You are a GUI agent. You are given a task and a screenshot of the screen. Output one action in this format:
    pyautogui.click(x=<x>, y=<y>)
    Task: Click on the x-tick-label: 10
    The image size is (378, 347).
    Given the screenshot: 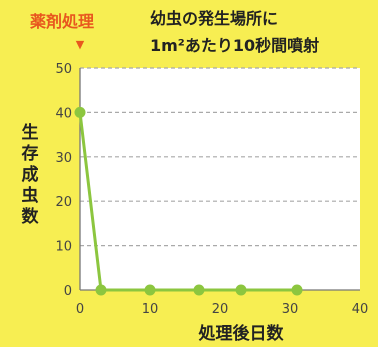 What is the action you would take?
    pyautogui.click(x=150, y=309)
    